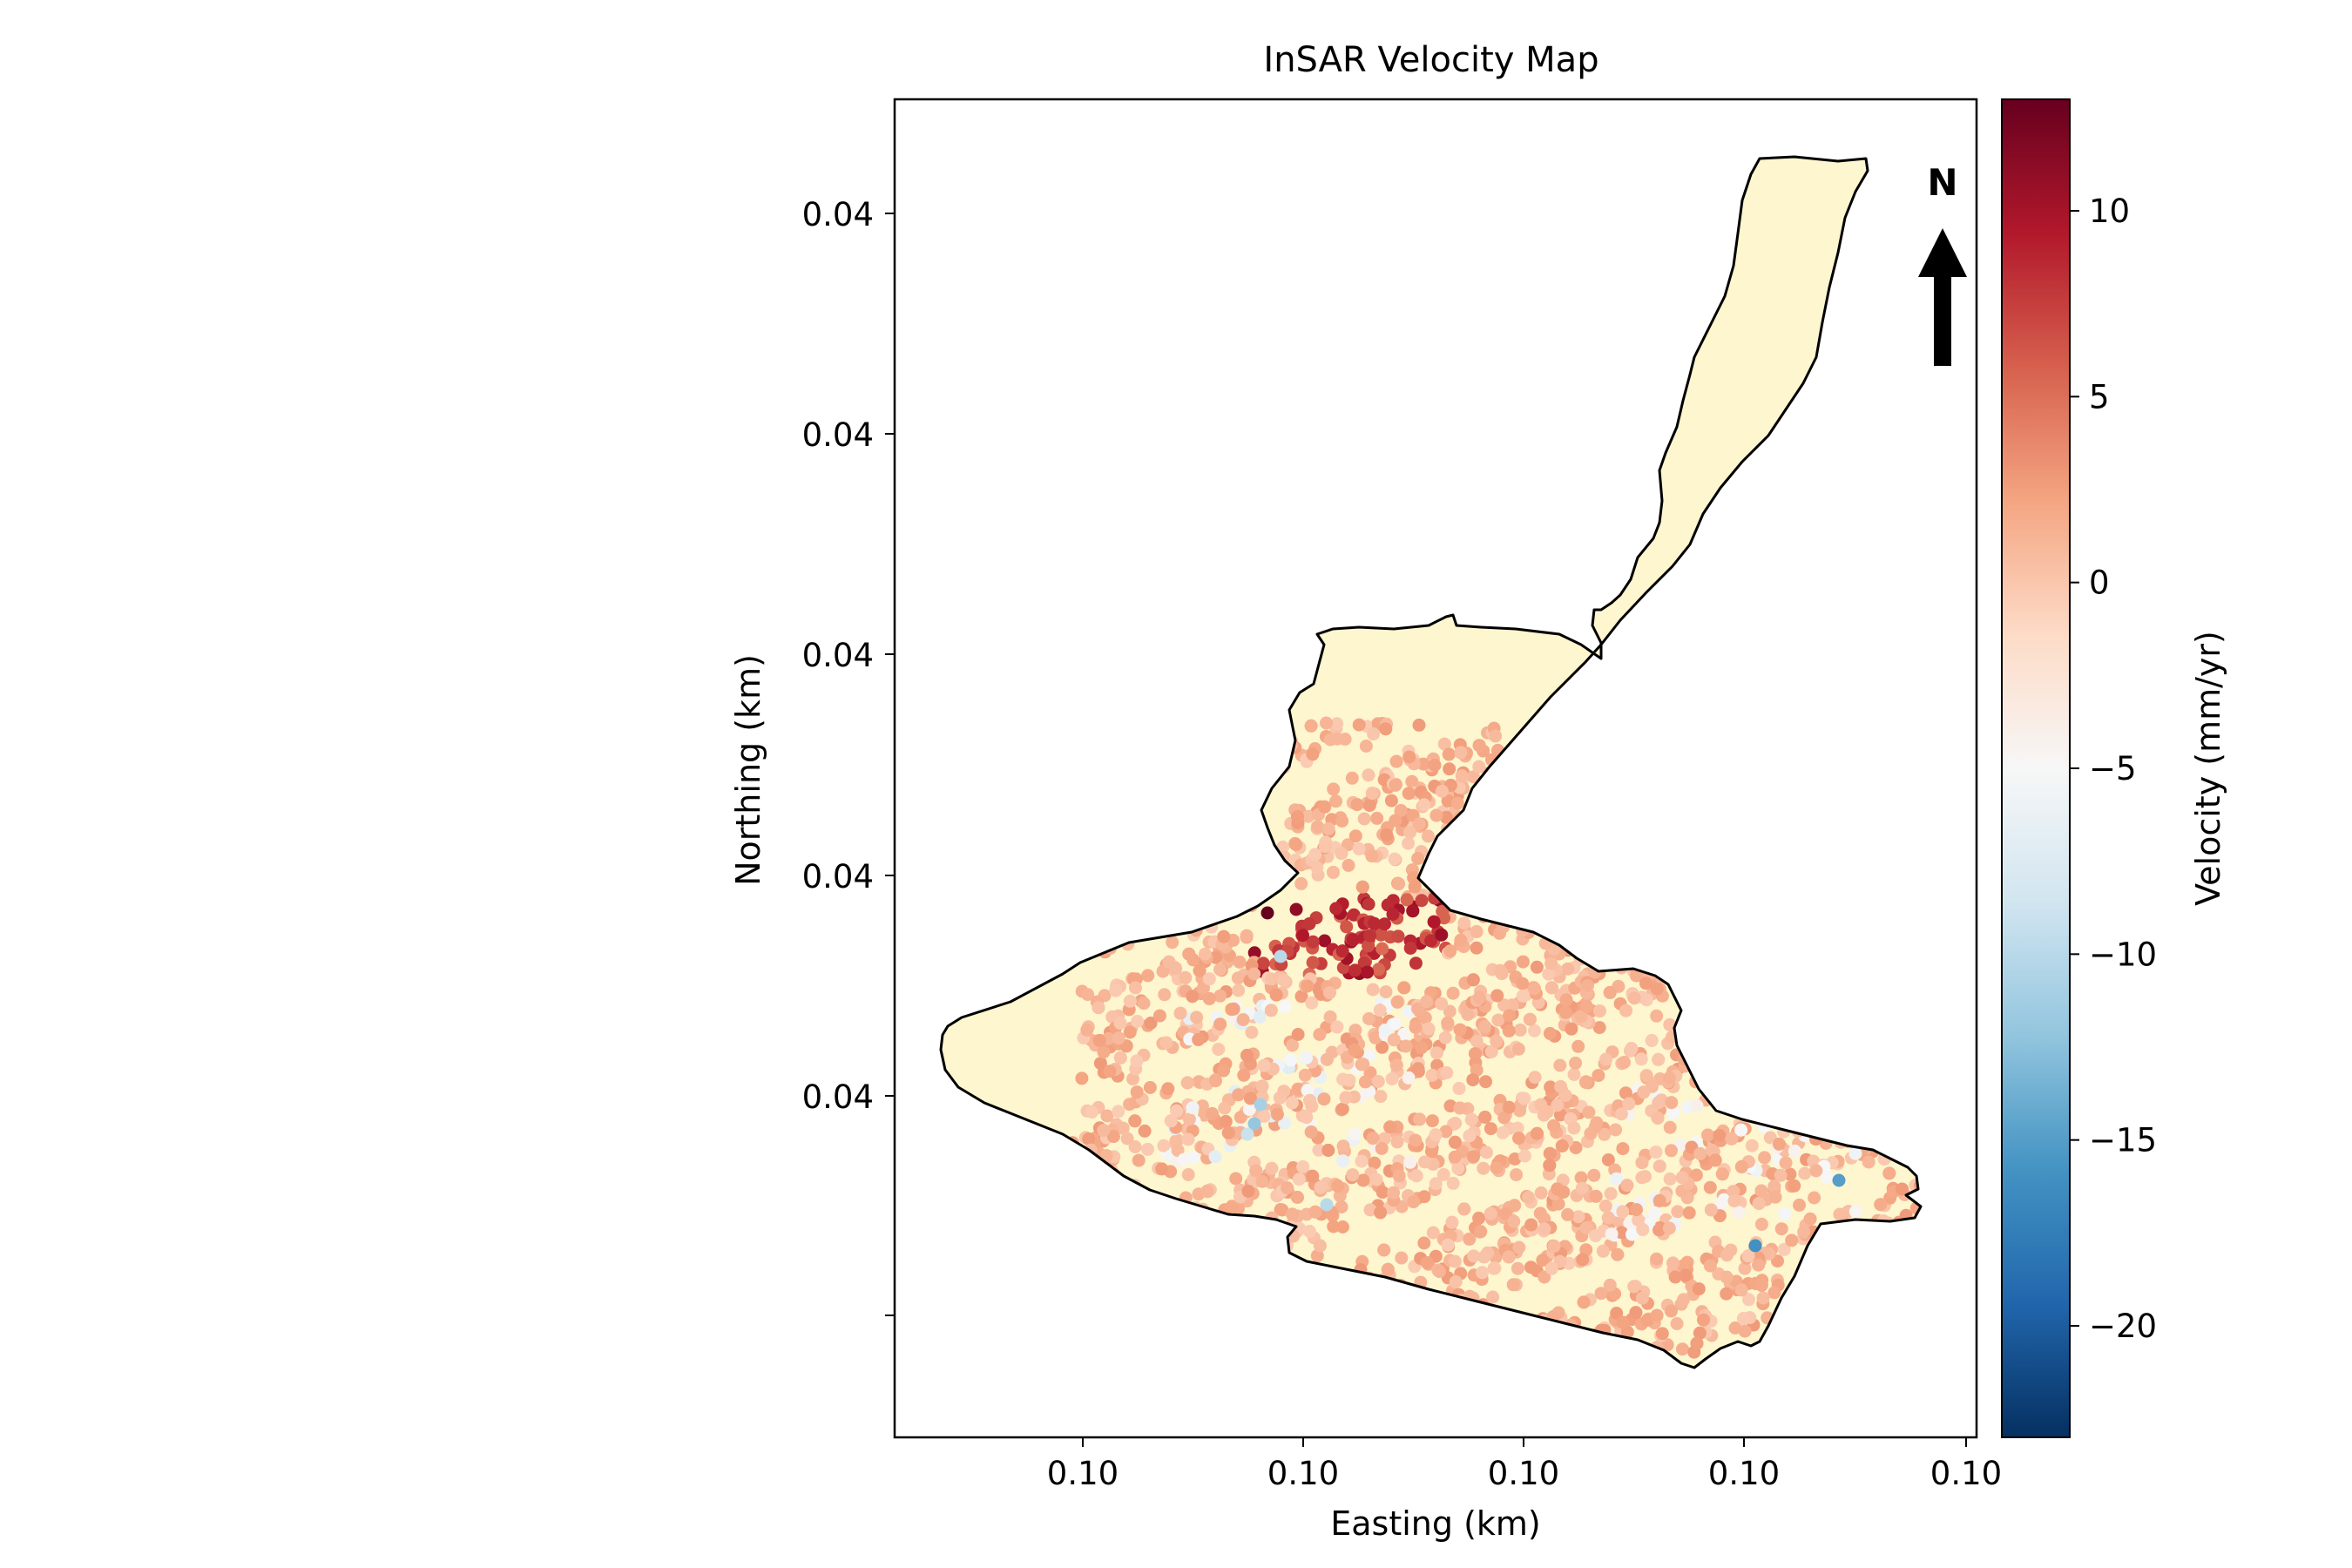 Image resolution: width=2352 pixels, height=1568 pixels. What do you see at coordinates (2099, 397) in the screenshot?
I see `colorbar-tick-label: 5` at bounding box center [2099, 397].